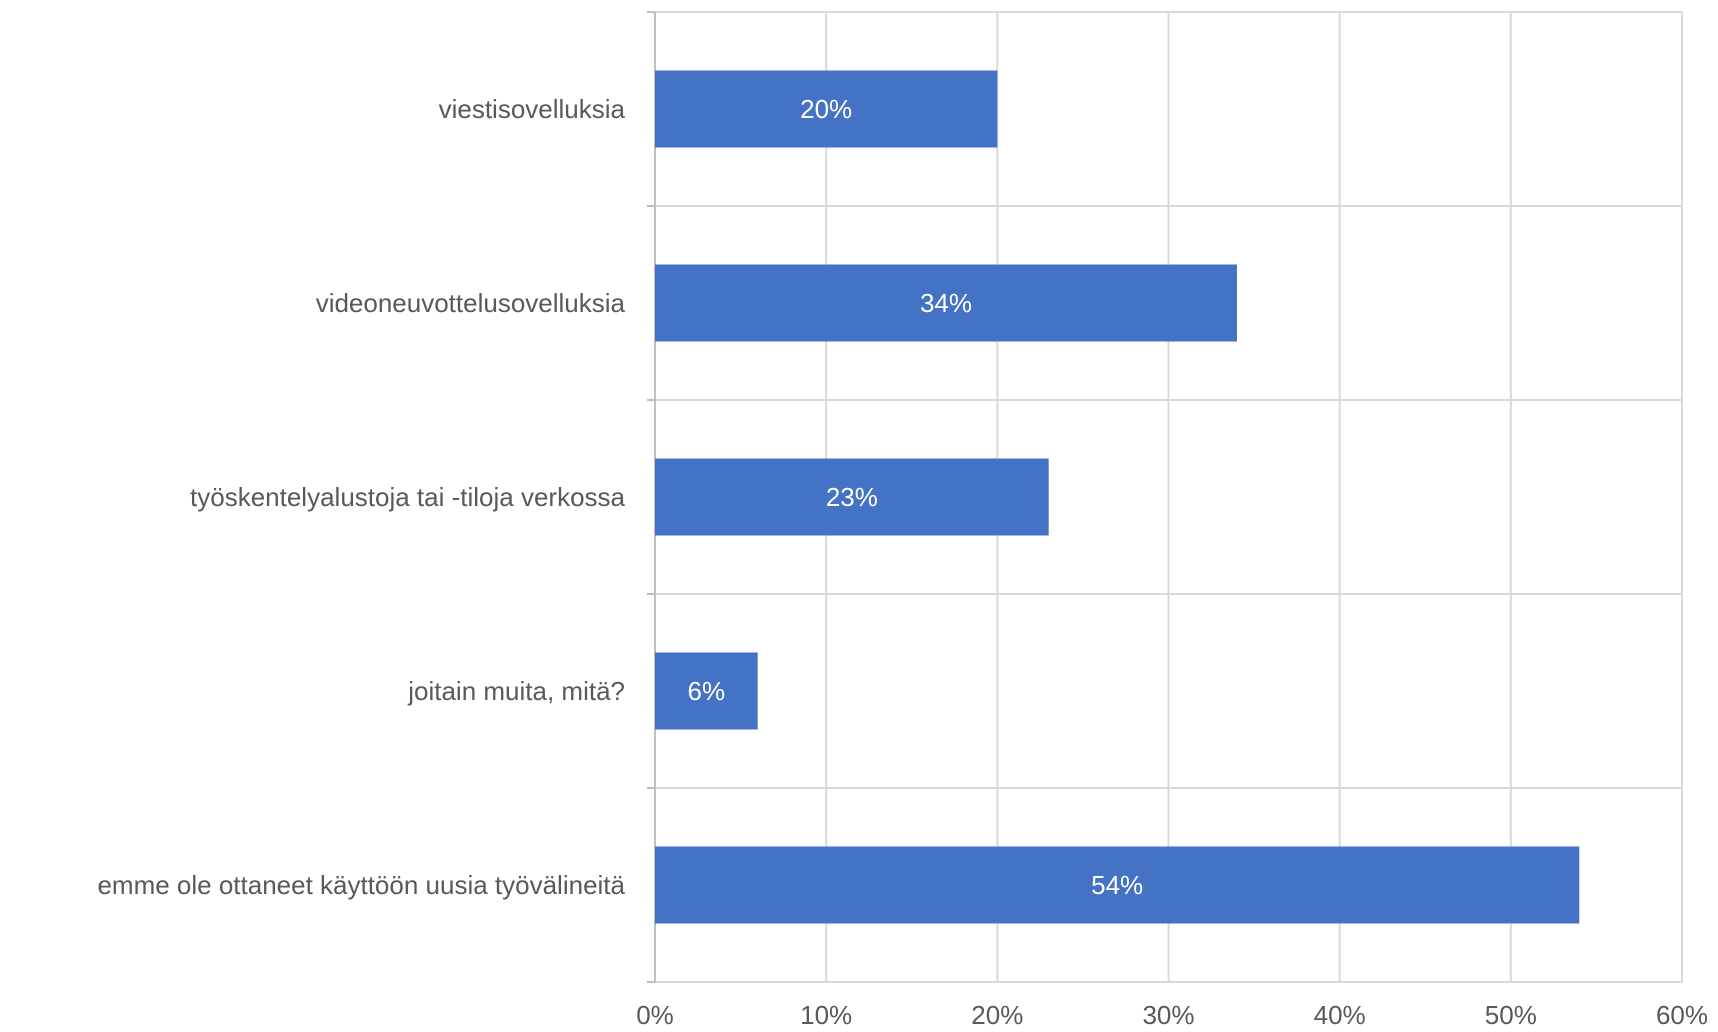 This screenshot has height=1032, width=1718. I want to click on category-label: viestisovelluksia, so click(532, 109).